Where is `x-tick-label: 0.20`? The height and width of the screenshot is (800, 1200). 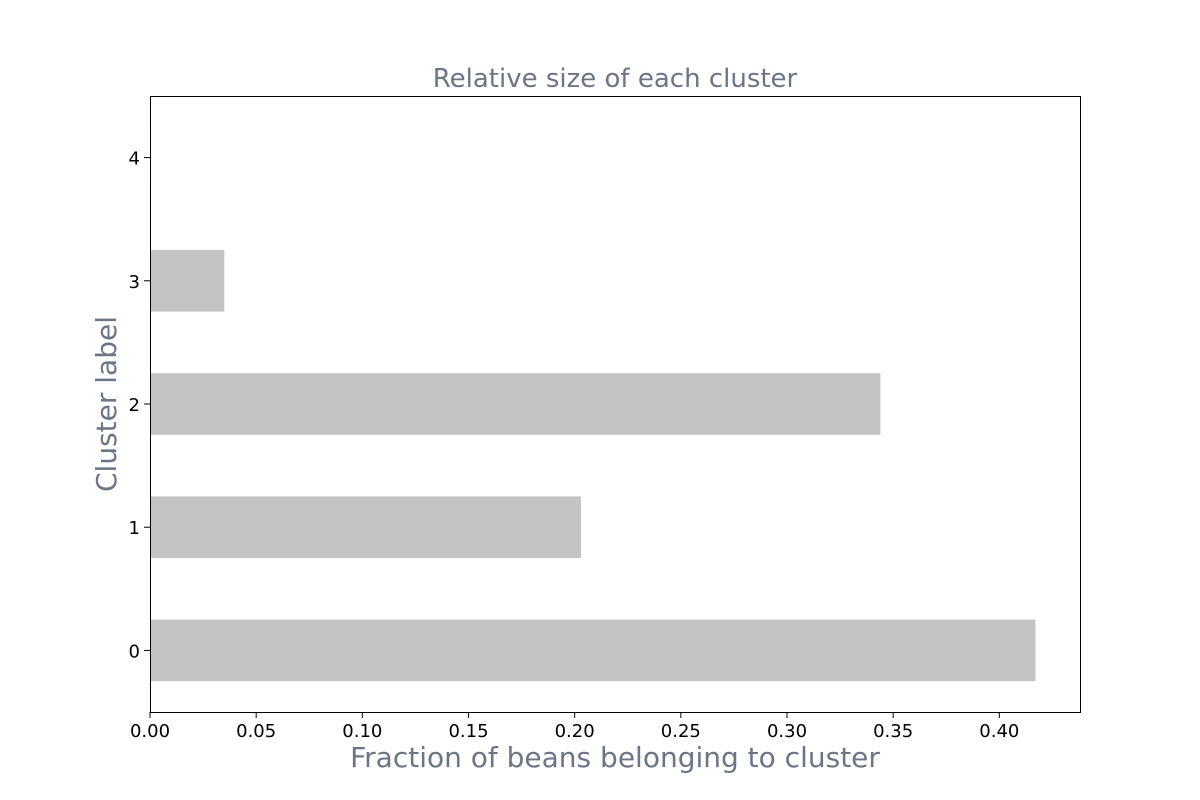
x-tick-label: 0.20 is located at coordinates (575, 731).